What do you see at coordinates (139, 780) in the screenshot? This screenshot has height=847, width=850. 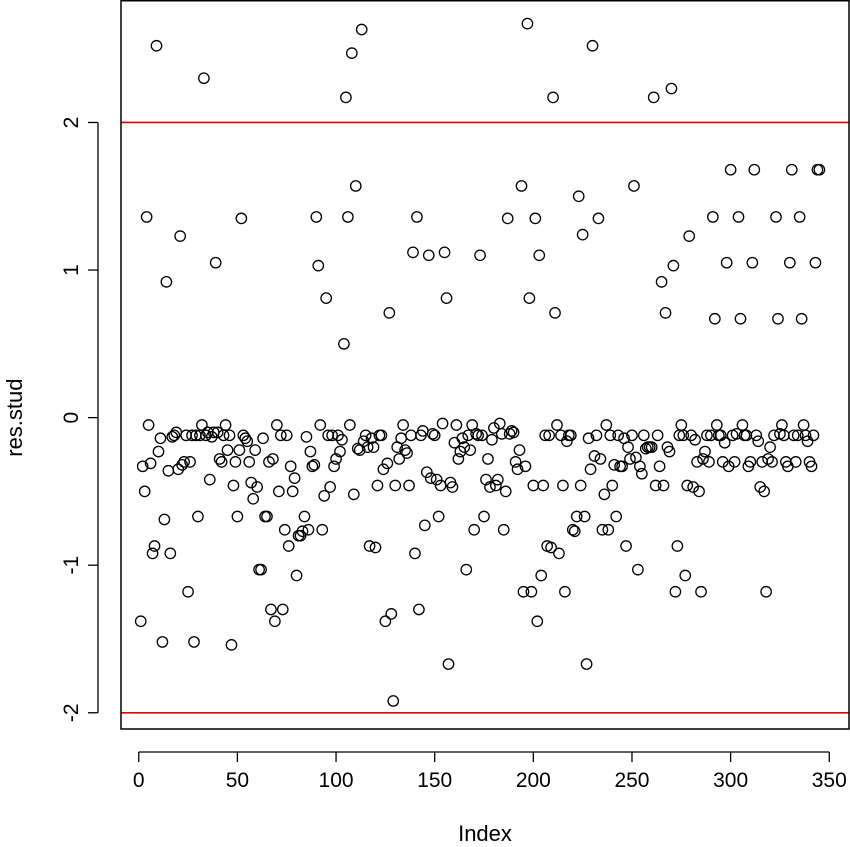 I see `x-tick-label: 0` at bounding box center [139, 780].